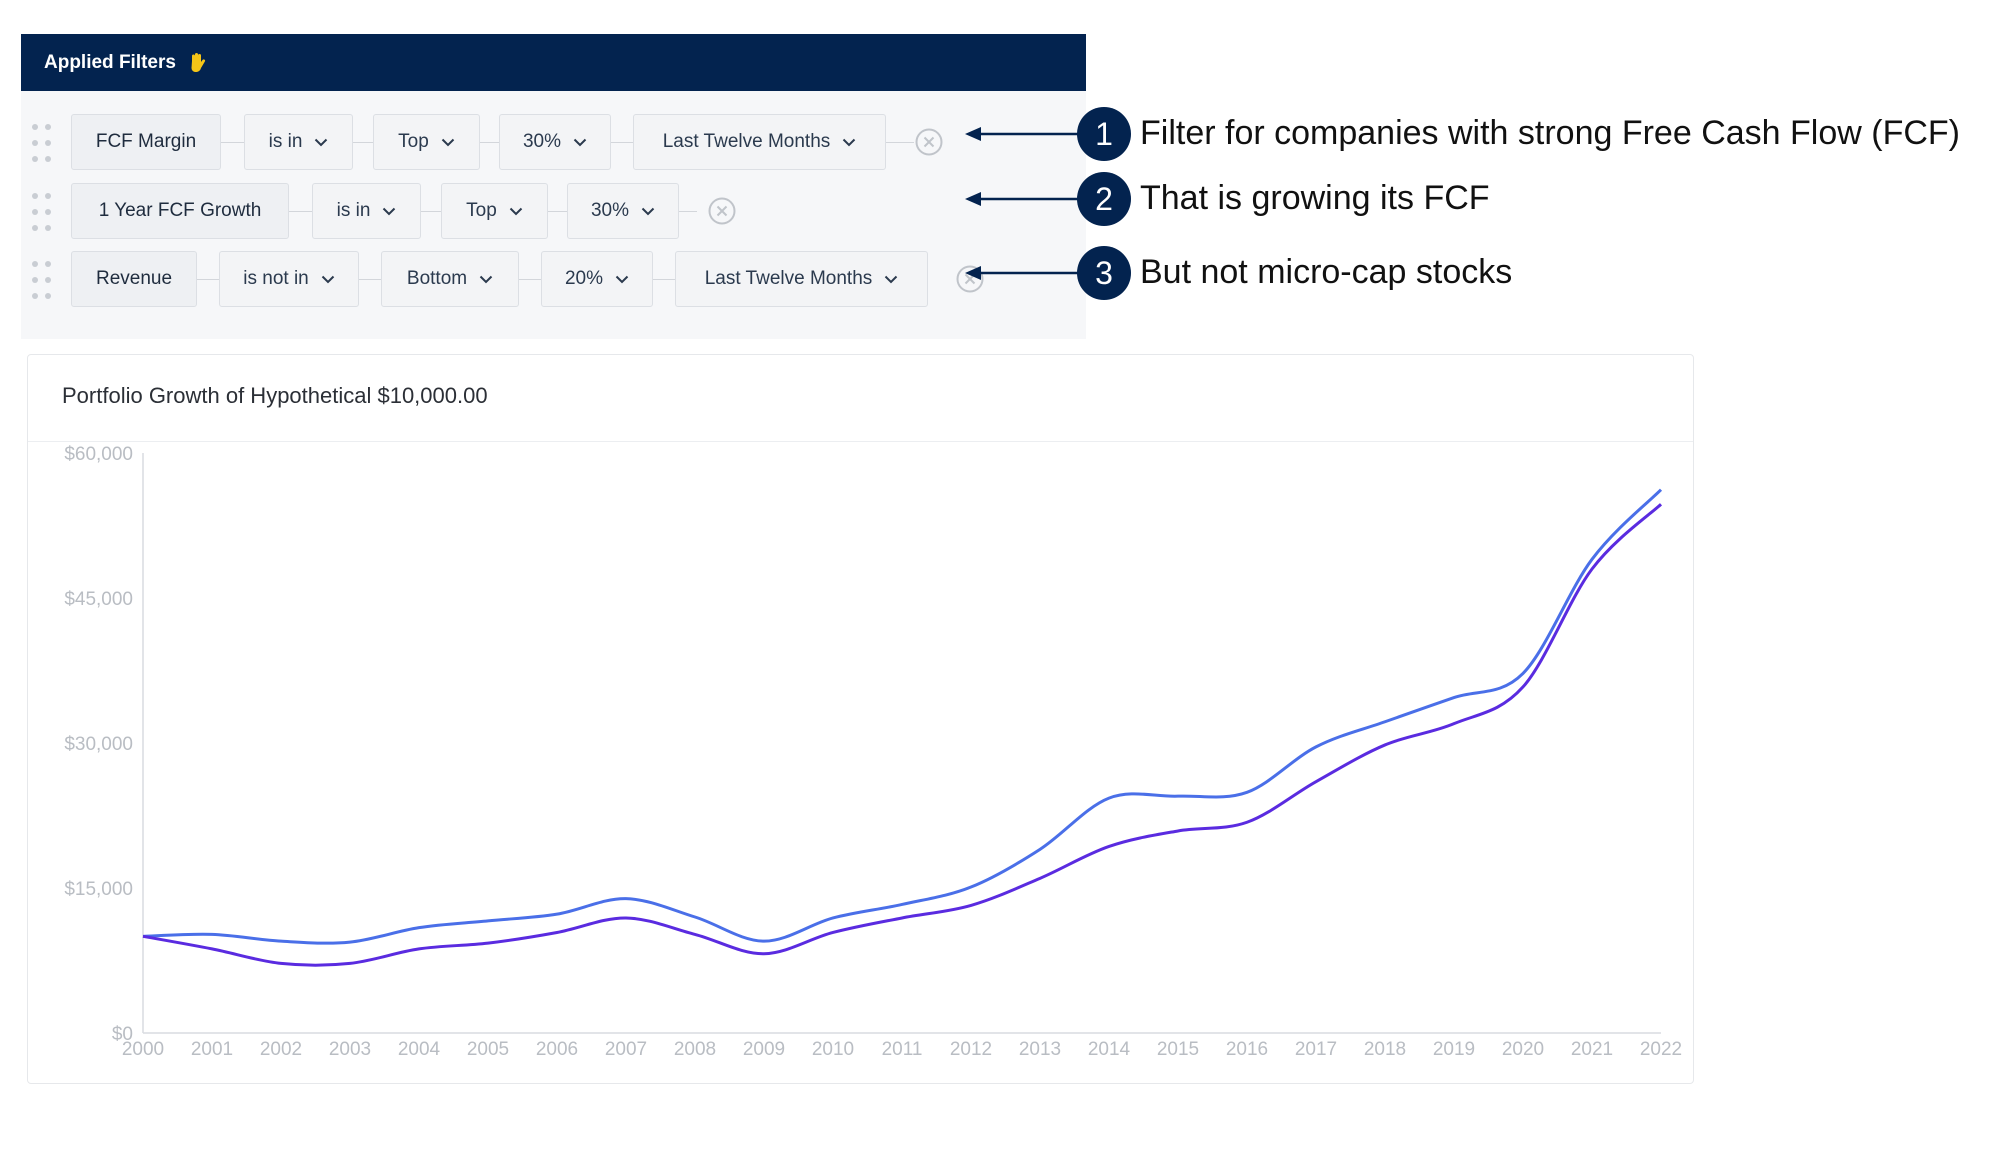  I want to click on annotation-badge: 3, so click(1104, 273).